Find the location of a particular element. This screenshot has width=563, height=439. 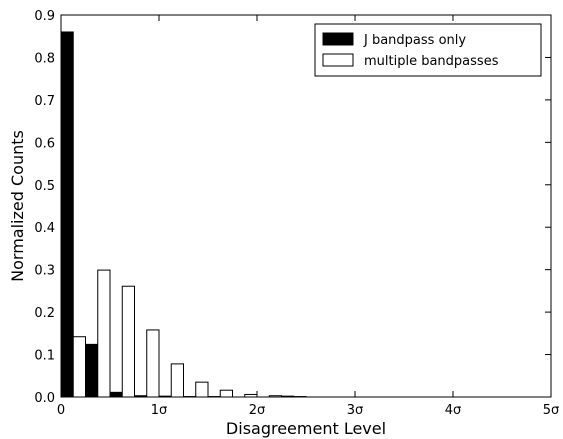

x-tick-label: 1σ is located at coordinates (159, 410).